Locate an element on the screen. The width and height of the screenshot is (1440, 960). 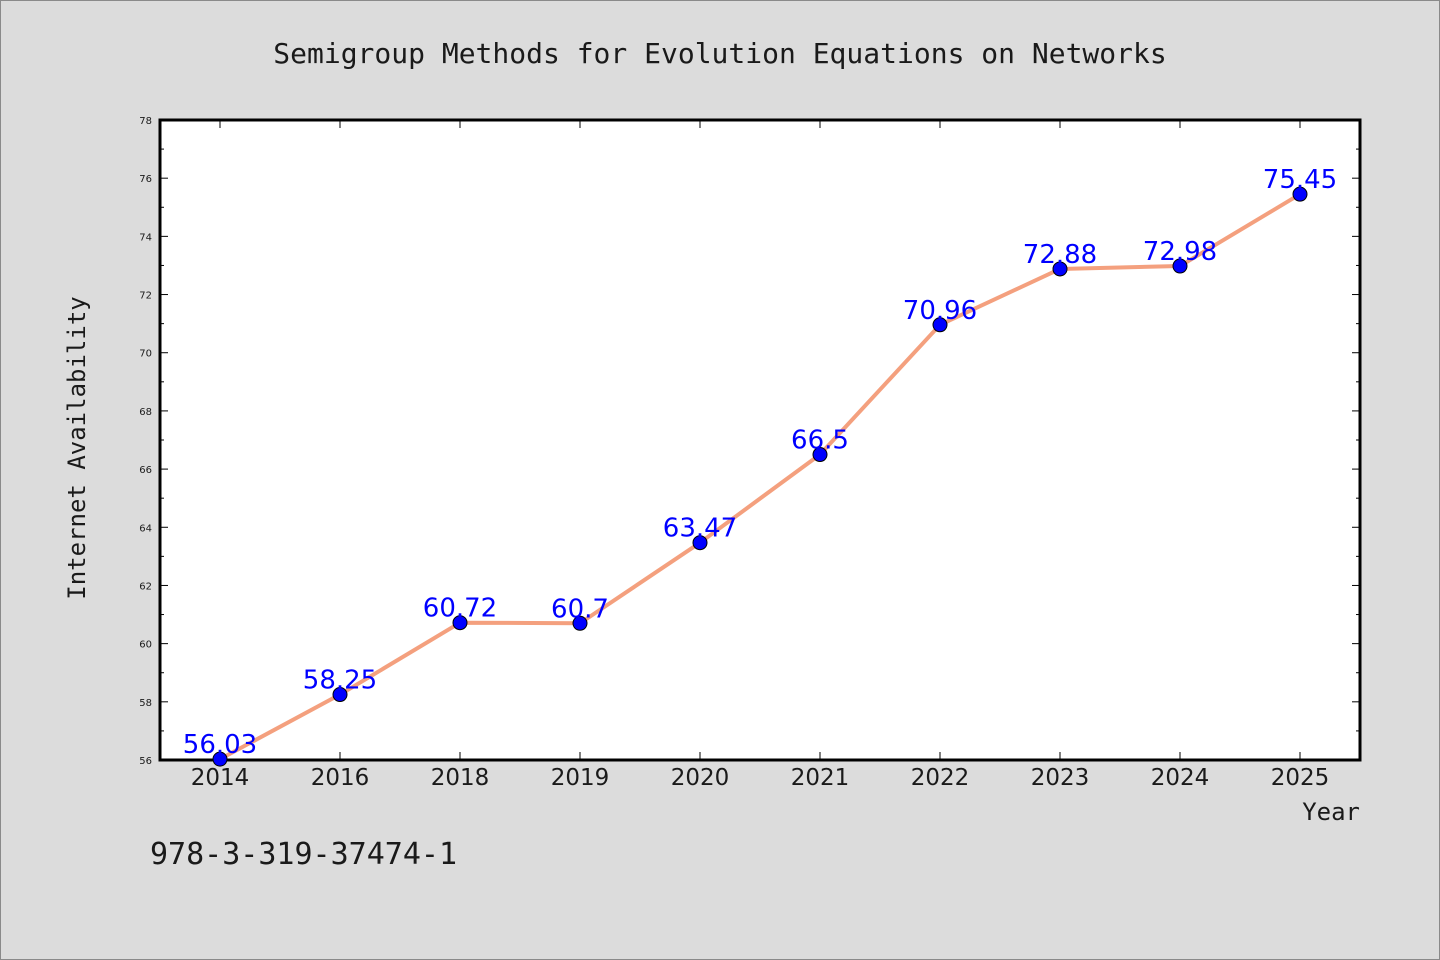
x-tick-label: 2021 is located at coordinates (820, 778).